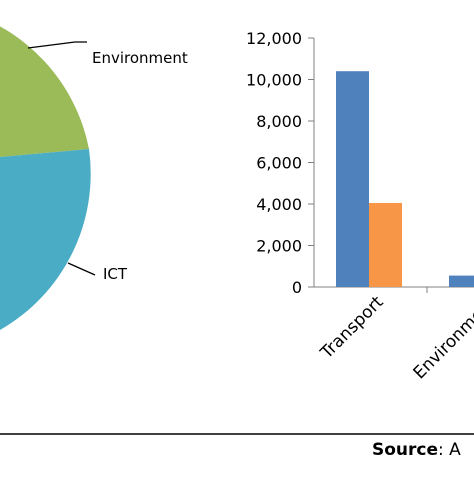 The image size is (474, 478). Describe the element at coordinates (351, 327) in the screenshot. I see `x-category-label: Transport` at that location.